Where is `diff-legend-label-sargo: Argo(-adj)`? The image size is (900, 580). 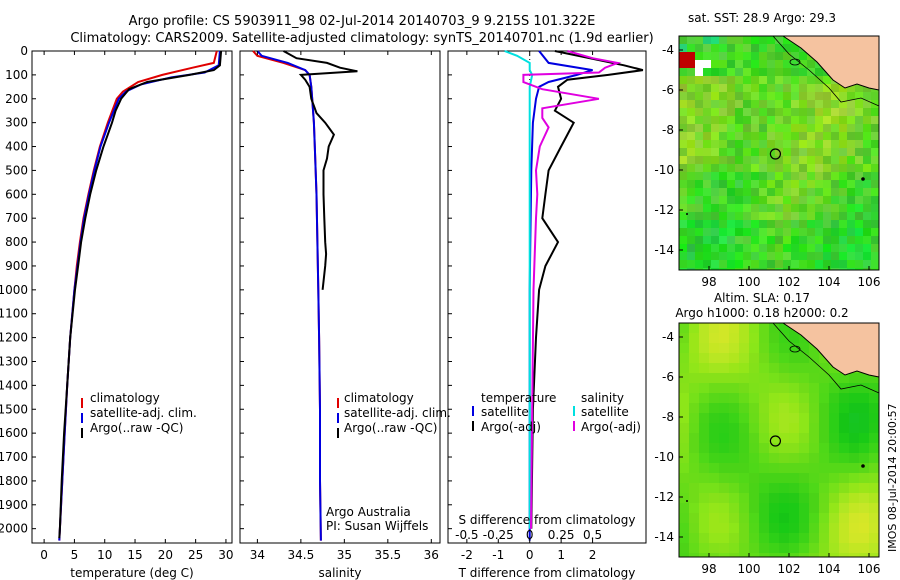
diff-legend-label-sargo: Argo(-adj) is located at coordinates (611, 427).